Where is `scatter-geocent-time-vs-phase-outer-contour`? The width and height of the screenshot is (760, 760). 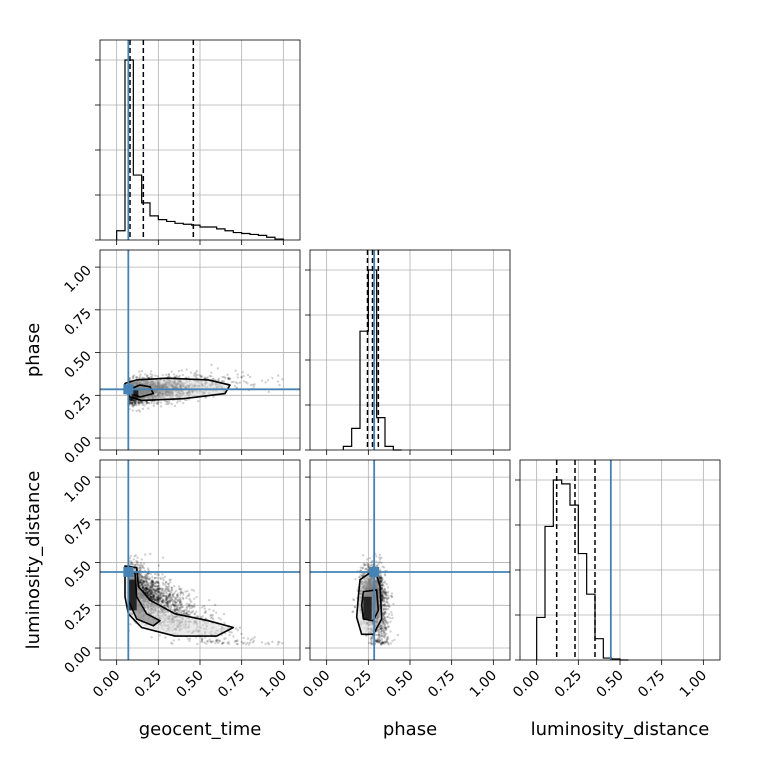 scatter-geocent-time-vs-phase-outer-contour is located at coordinates (177, 389).